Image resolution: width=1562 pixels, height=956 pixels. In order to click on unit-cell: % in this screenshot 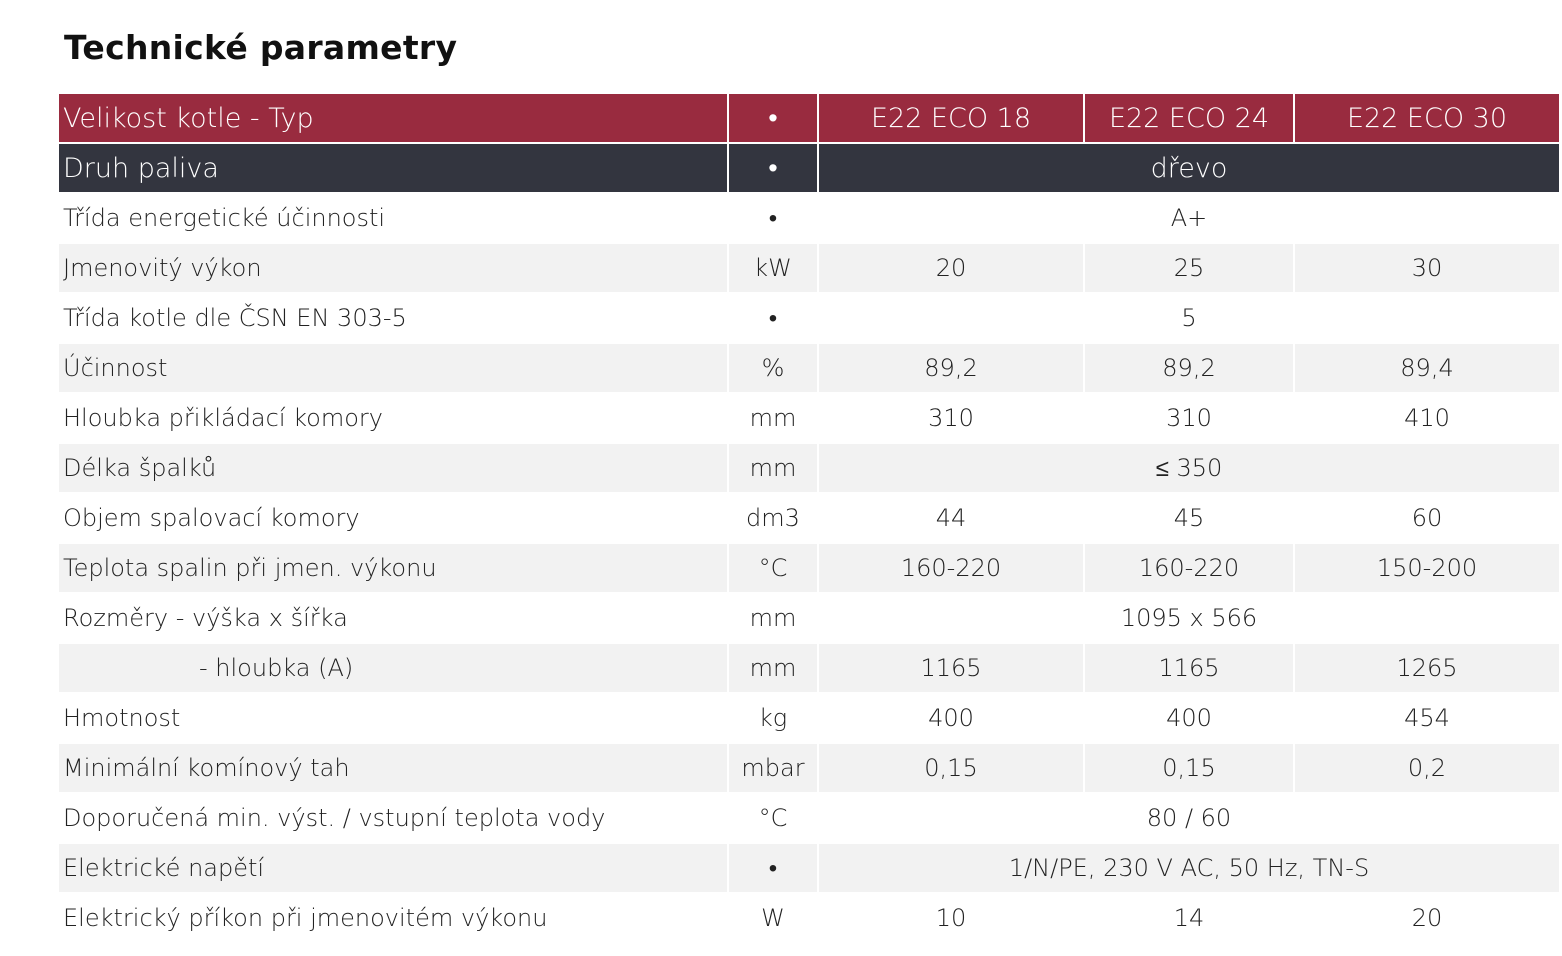, I will do `click(773, 368)`.